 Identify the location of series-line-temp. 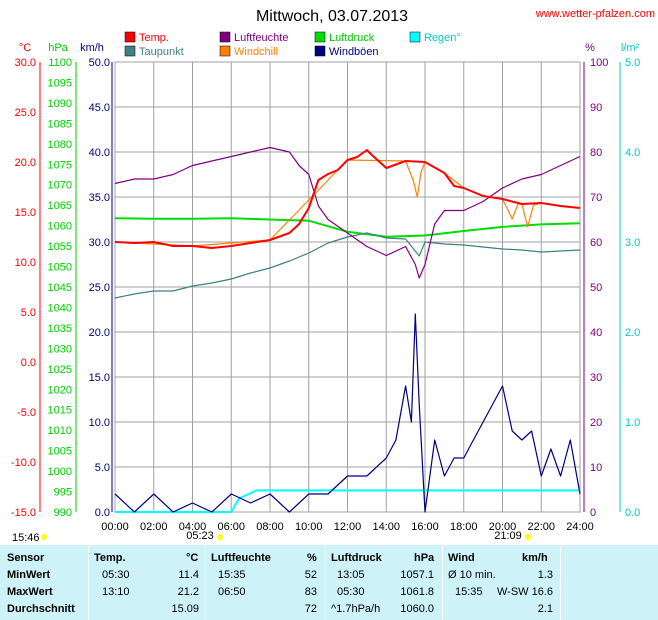
(347, 199).